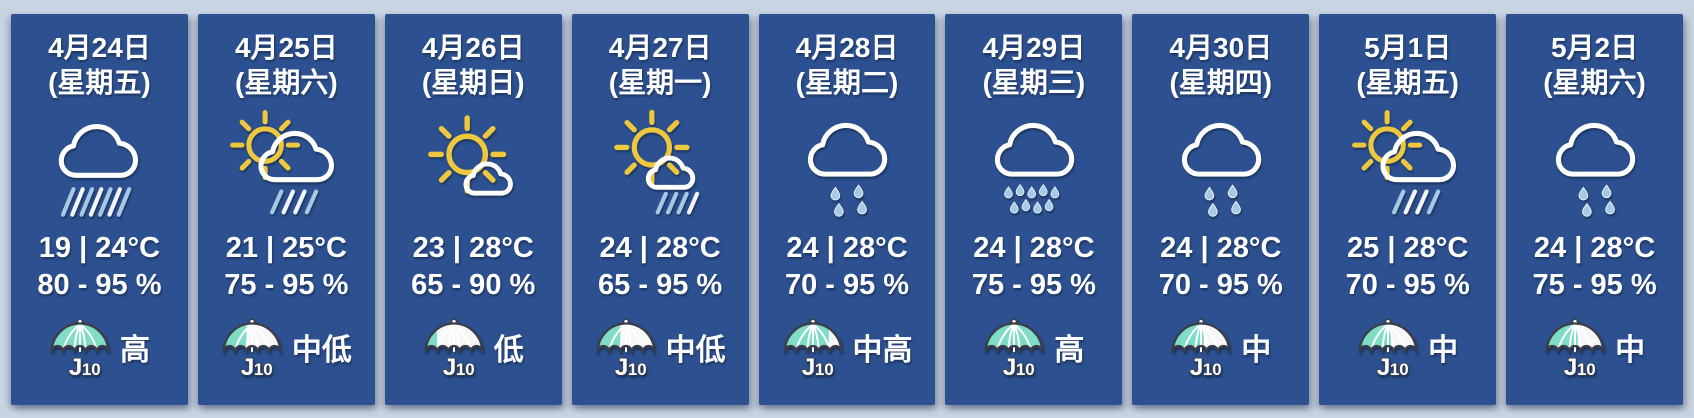  Describe the element at coordinates (1034, 166) in the screenshot. I see `weather-icon-cloud-rain-drops` at that location.